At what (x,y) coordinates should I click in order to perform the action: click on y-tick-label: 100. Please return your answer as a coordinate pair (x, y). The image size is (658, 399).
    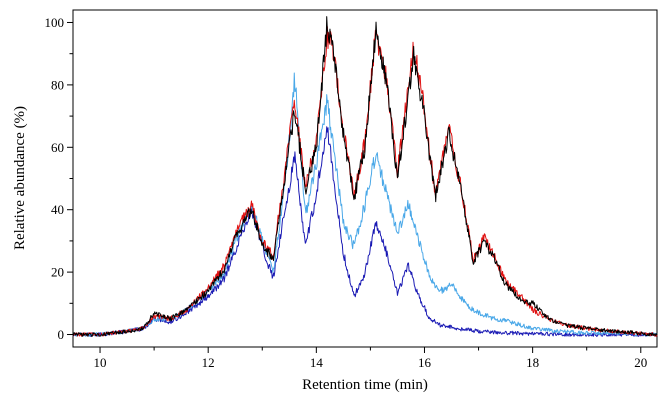
    Looking at the image, I should click on (55, 22).